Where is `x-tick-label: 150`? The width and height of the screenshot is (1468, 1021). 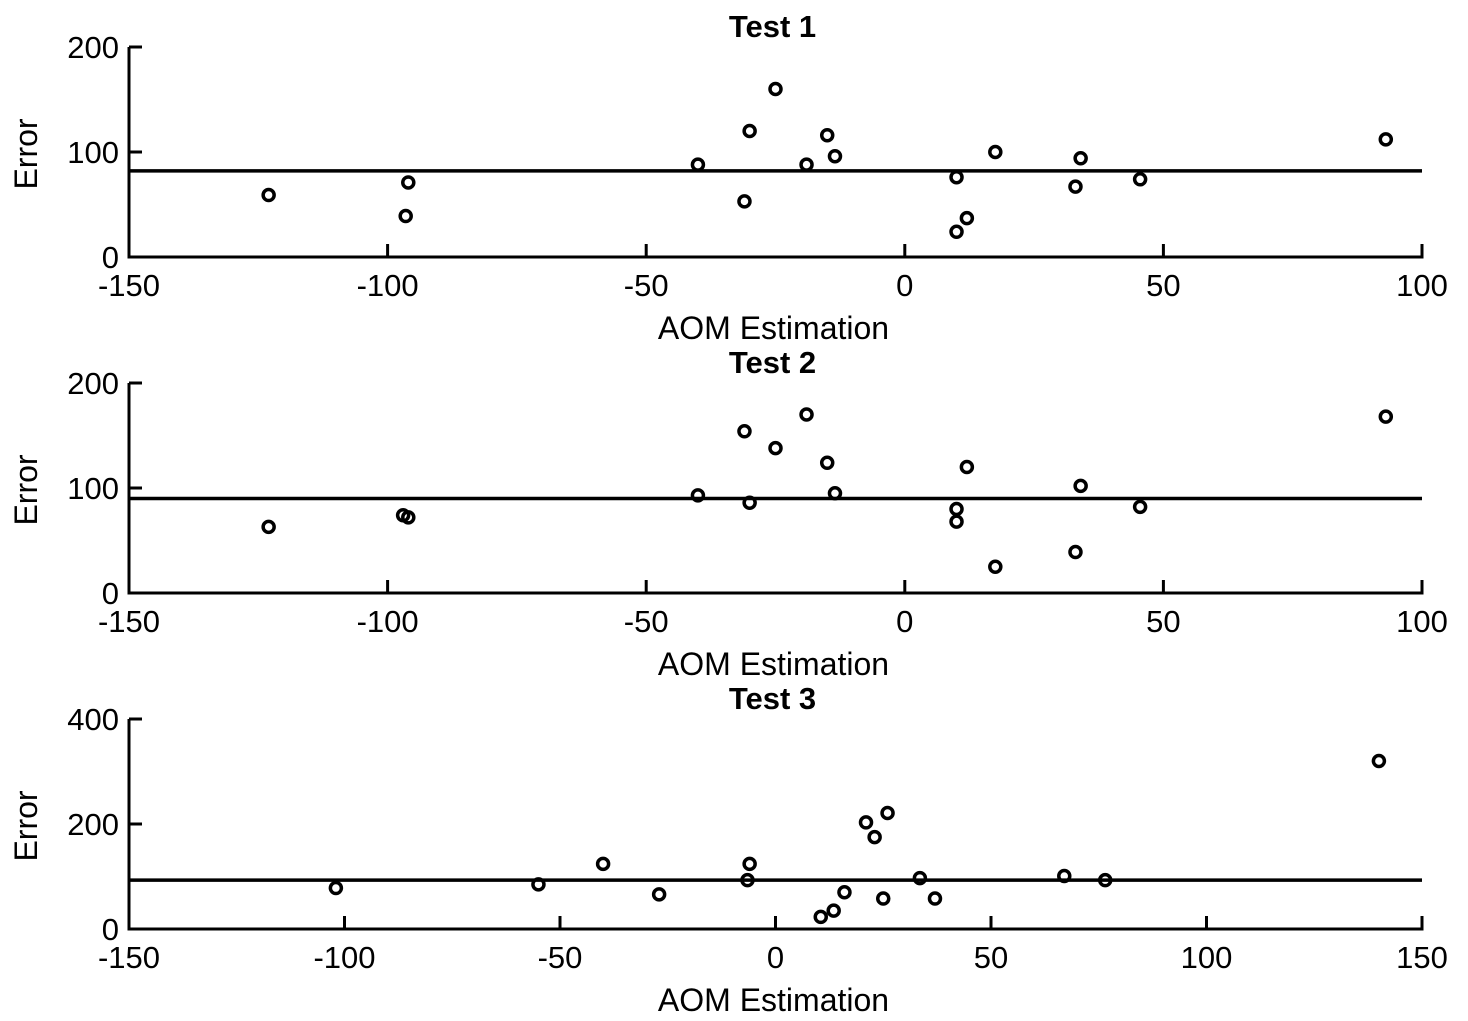
x-tick-label: 150 is located at coordinates (1422, 957).